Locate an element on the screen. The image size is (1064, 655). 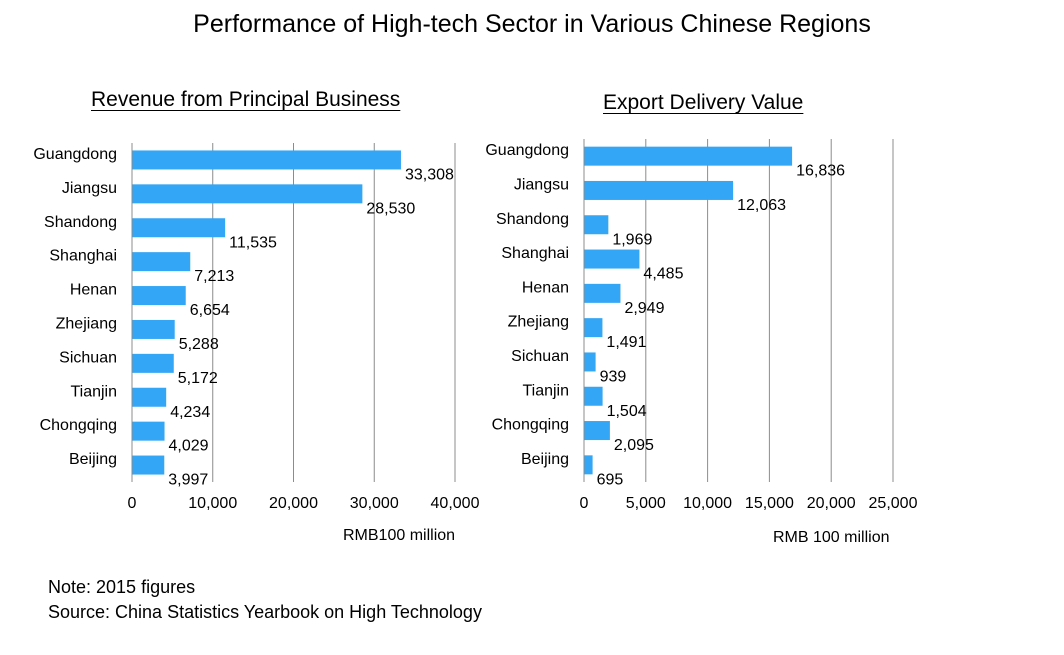
revenue-value-label: 28,530 is located at coordinates (390, 208).